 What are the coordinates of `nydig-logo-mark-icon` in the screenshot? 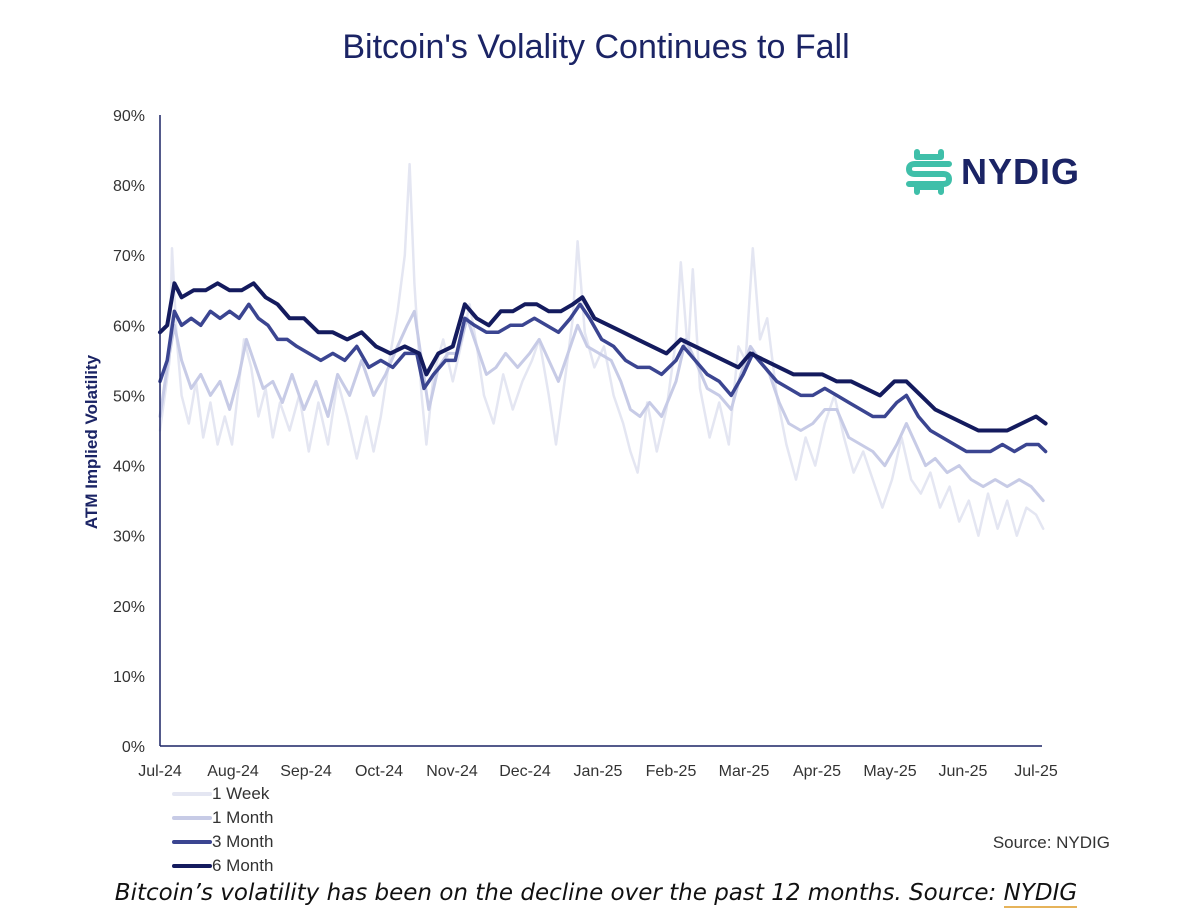 It's located at (929, 172).